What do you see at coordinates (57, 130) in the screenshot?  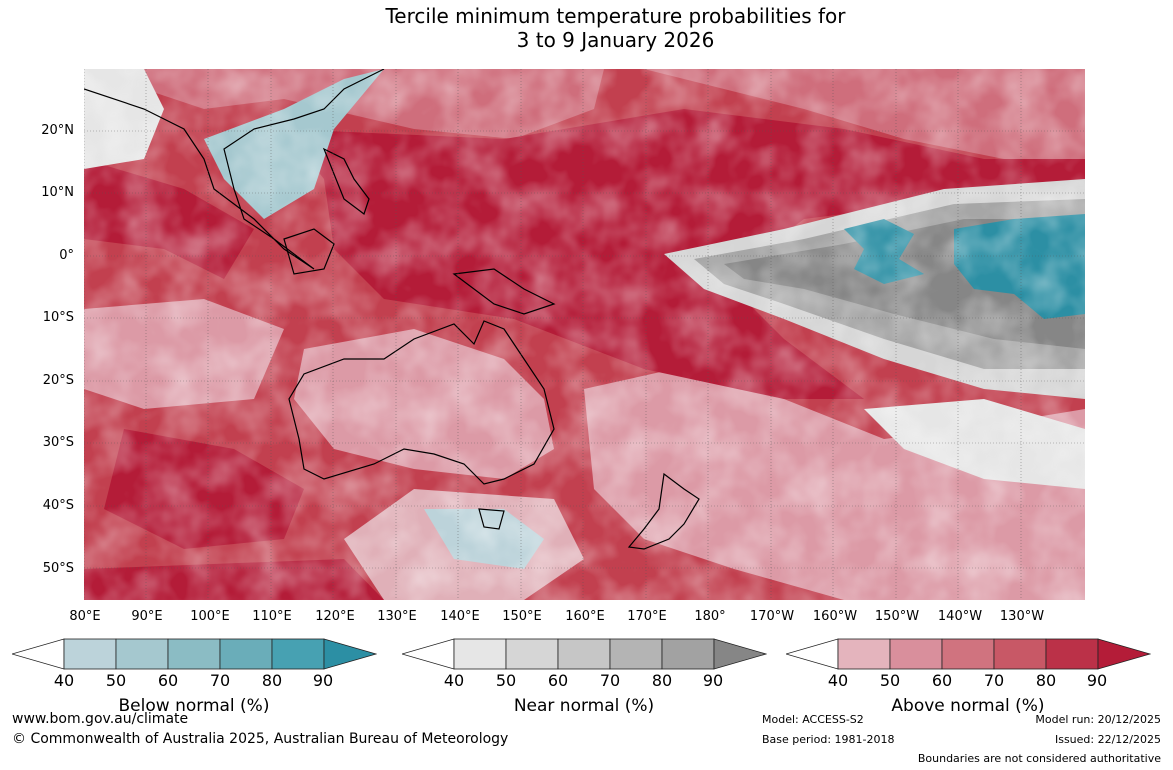 I see `lat-label: 20°N` at bounding box center [57, 130].